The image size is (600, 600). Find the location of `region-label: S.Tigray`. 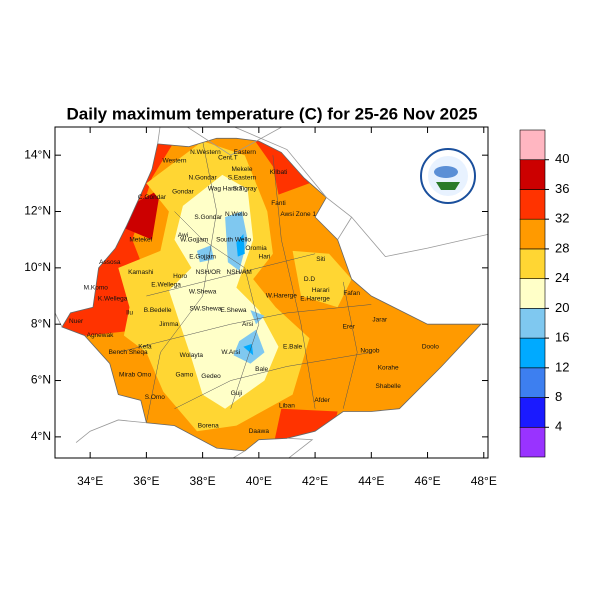

region-label: S.Tigray is located at coordinates (245, 189).